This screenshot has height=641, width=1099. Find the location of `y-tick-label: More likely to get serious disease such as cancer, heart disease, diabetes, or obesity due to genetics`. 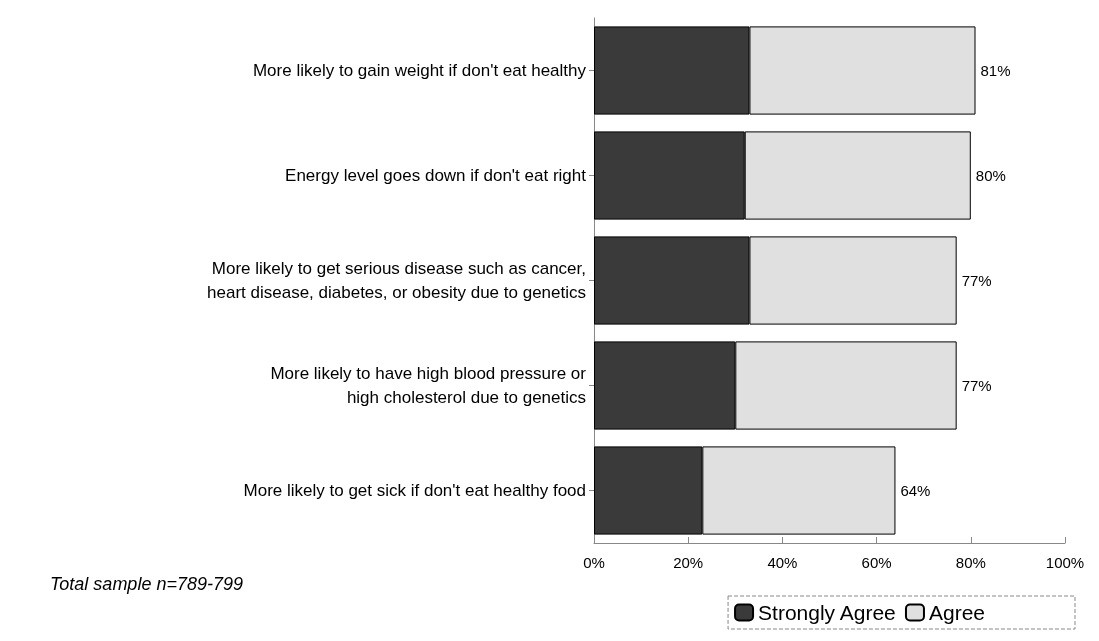

y-tick-label: More likely to get serious disease such as cancer, heart disease, diabetes, or obesity due to genetics is located at coordinates (396, 280).